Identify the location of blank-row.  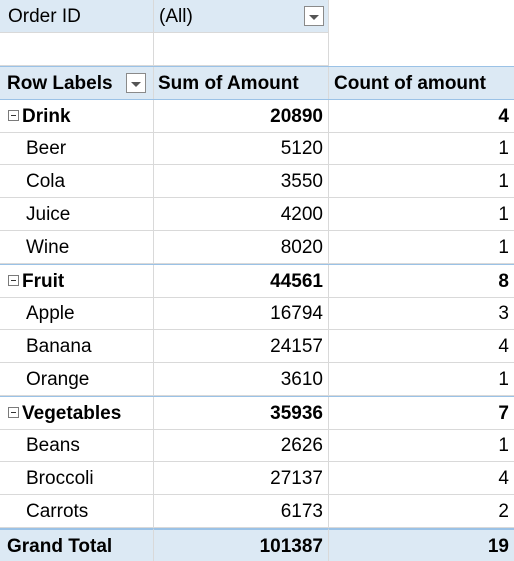
(257, 49).